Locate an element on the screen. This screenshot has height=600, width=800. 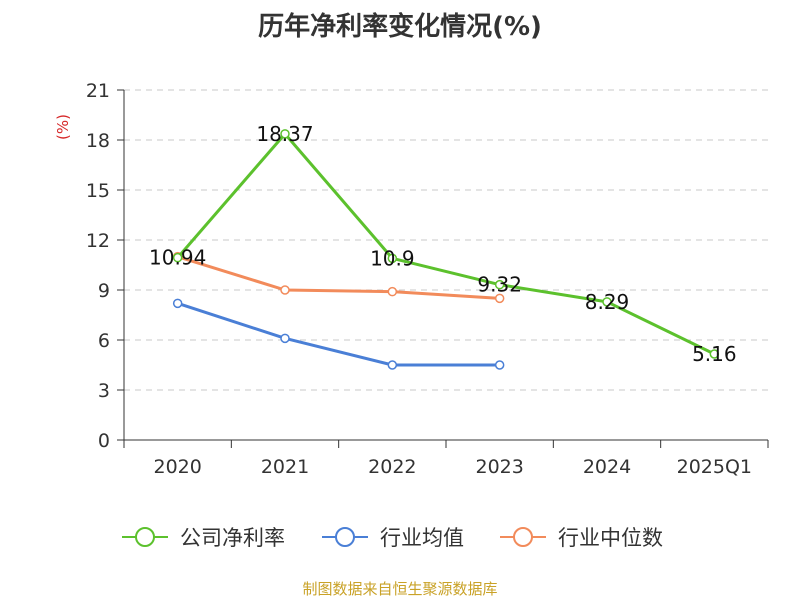
data-label: 9.32 is located at coordinates (499, 285).